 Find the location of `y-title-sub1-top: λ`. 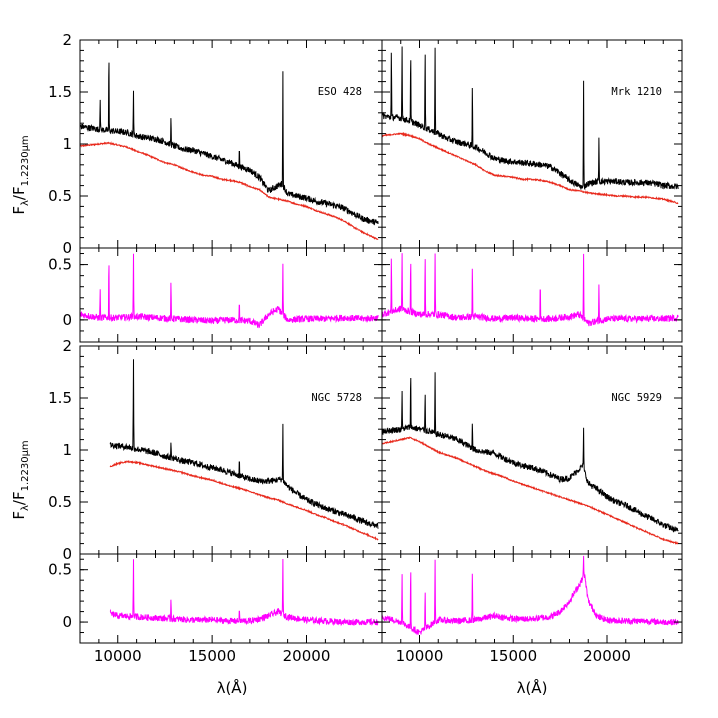

y-title-sub1-top: λ is located at coordinates (25, 203).